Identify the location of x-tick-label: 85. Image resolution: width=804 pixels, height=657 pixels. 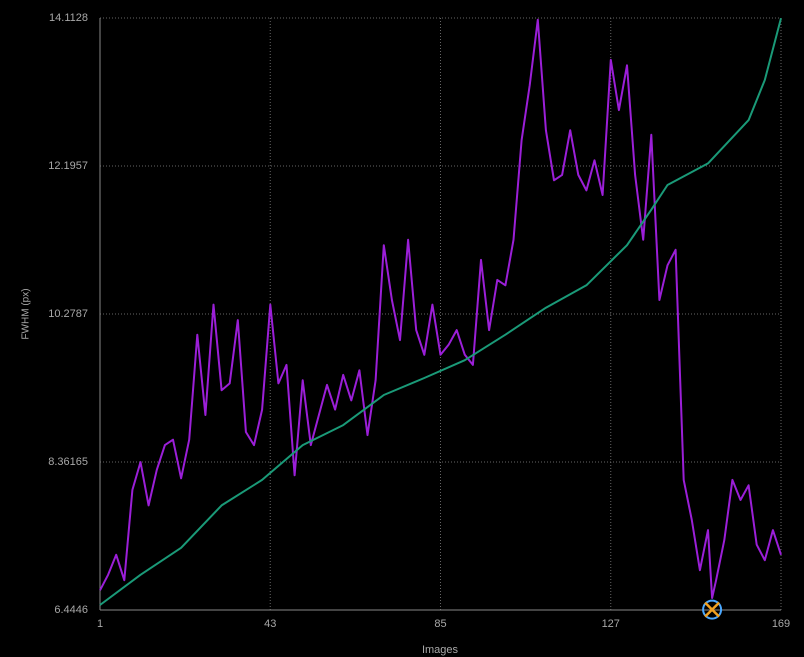
(440, 624).